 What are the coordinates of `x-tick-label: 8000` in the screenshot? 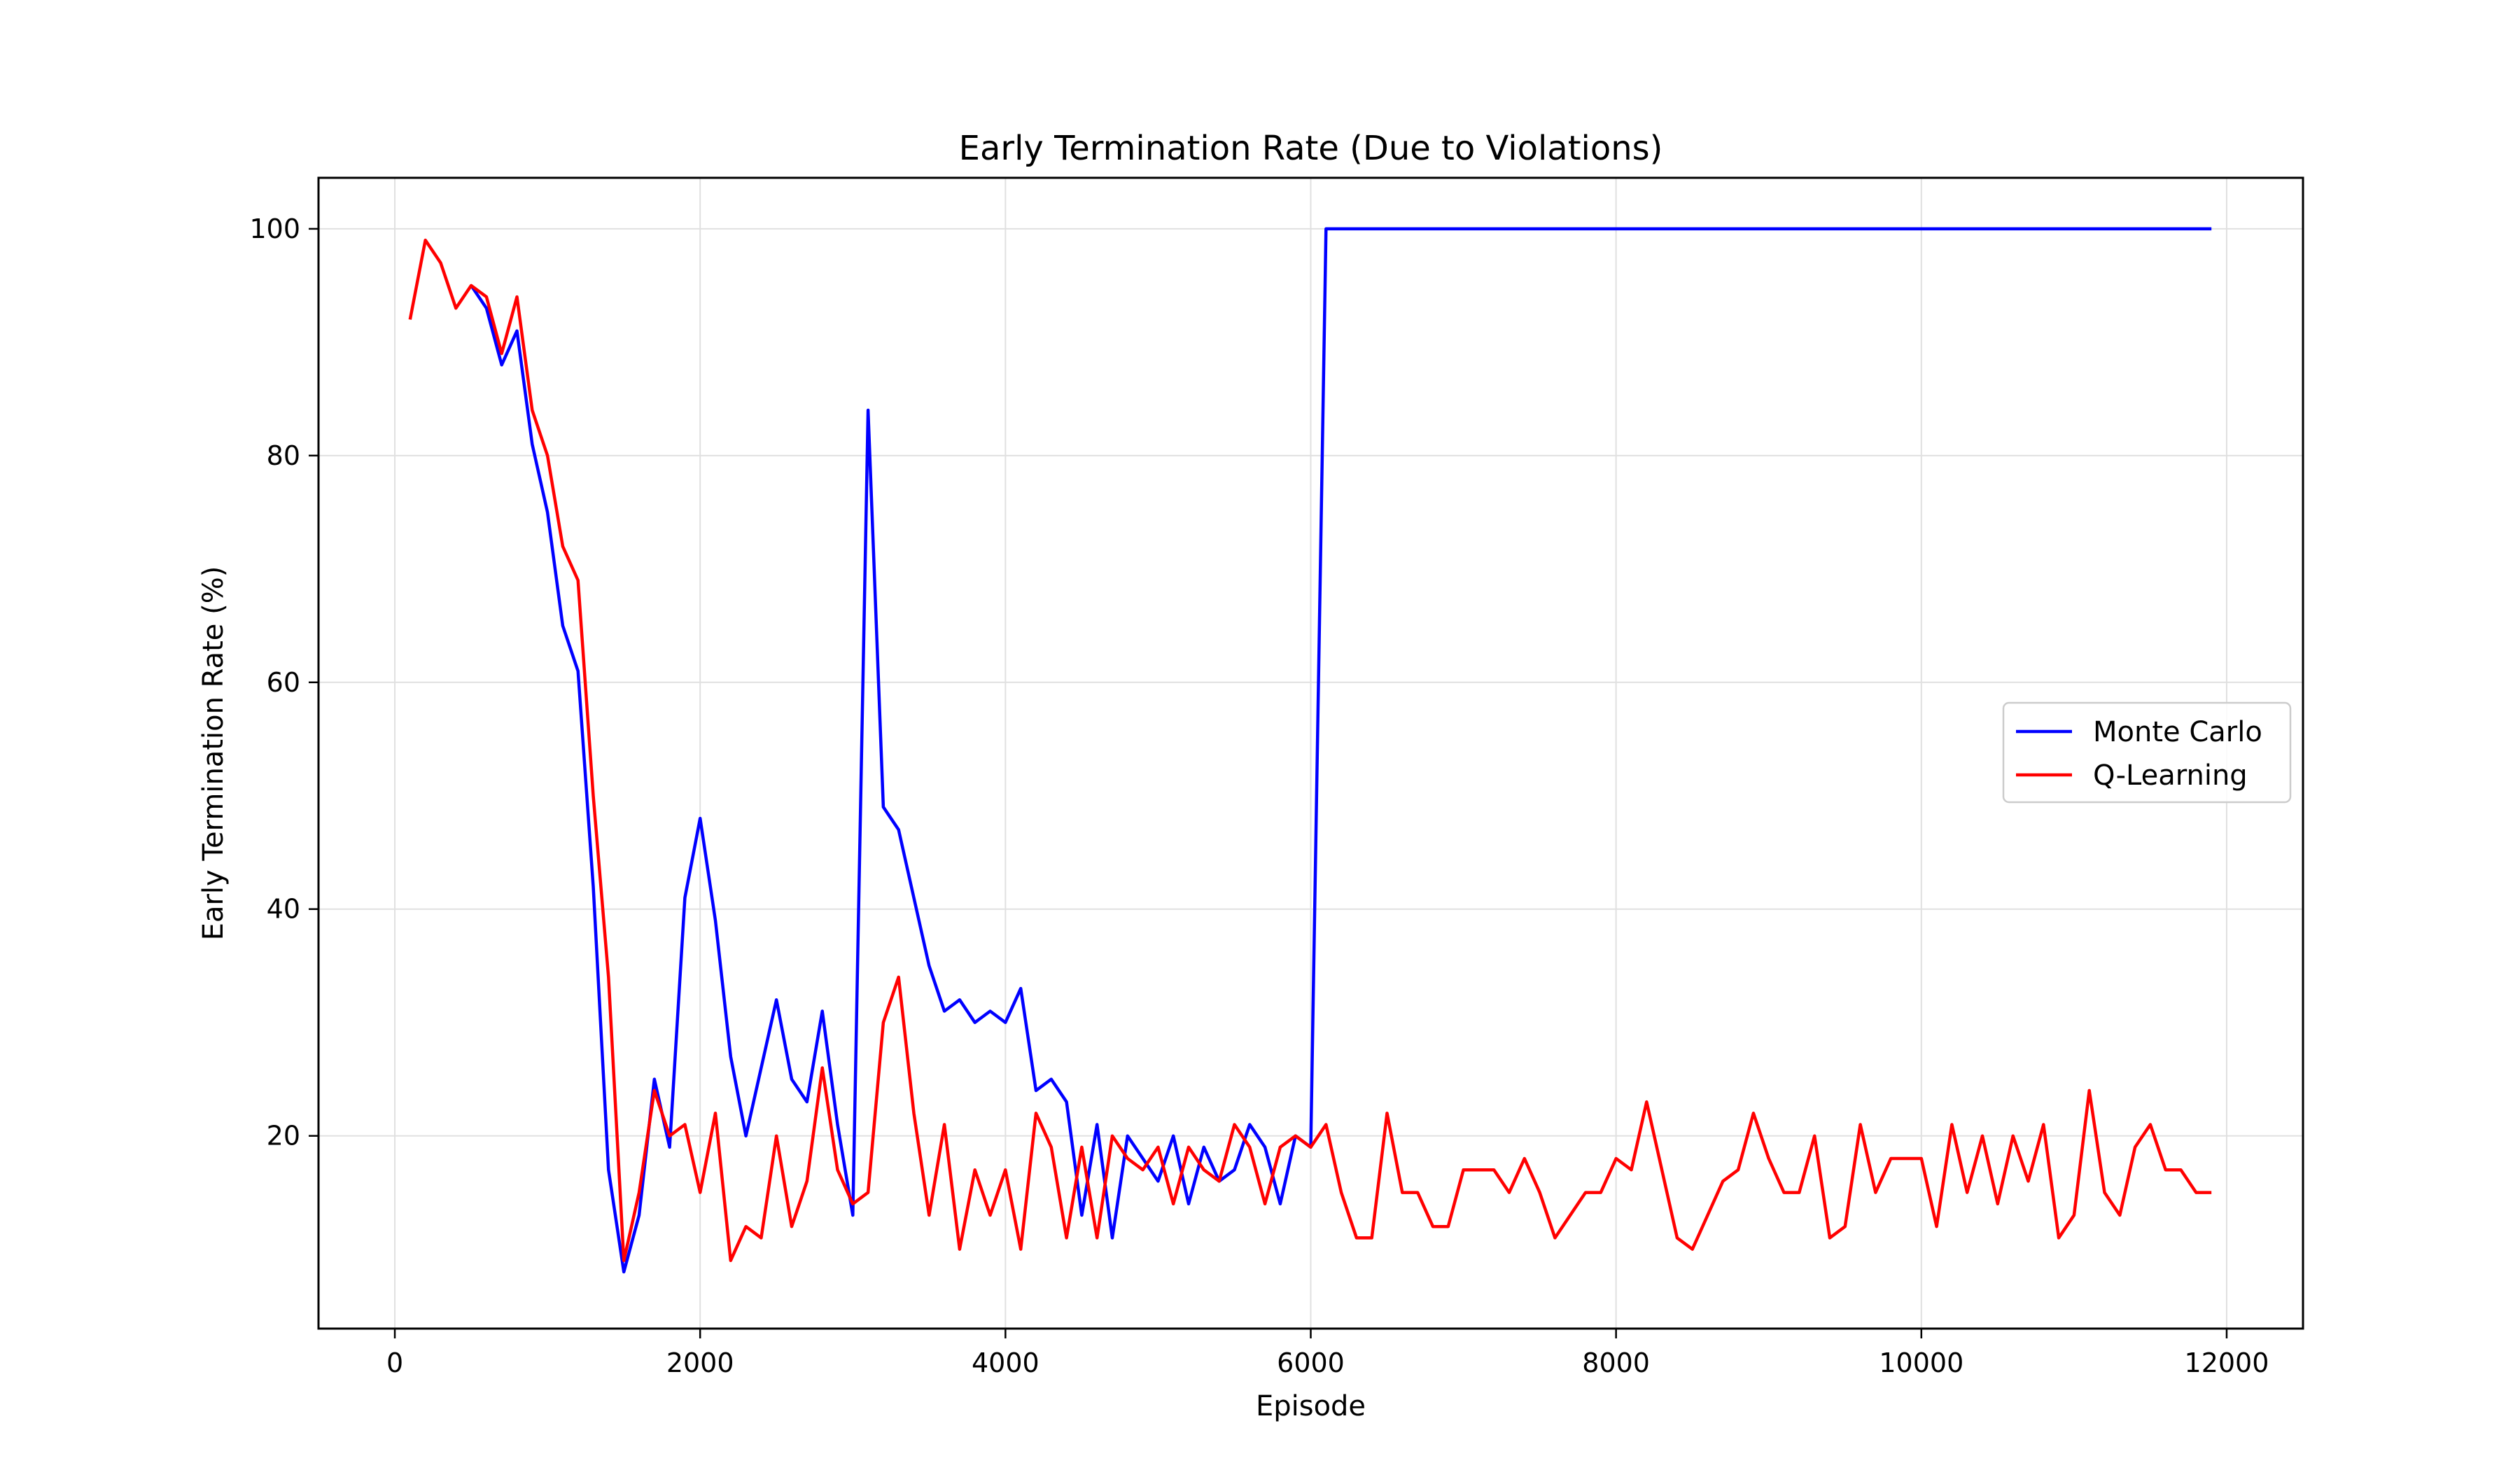 It's located at (1616, 1363).